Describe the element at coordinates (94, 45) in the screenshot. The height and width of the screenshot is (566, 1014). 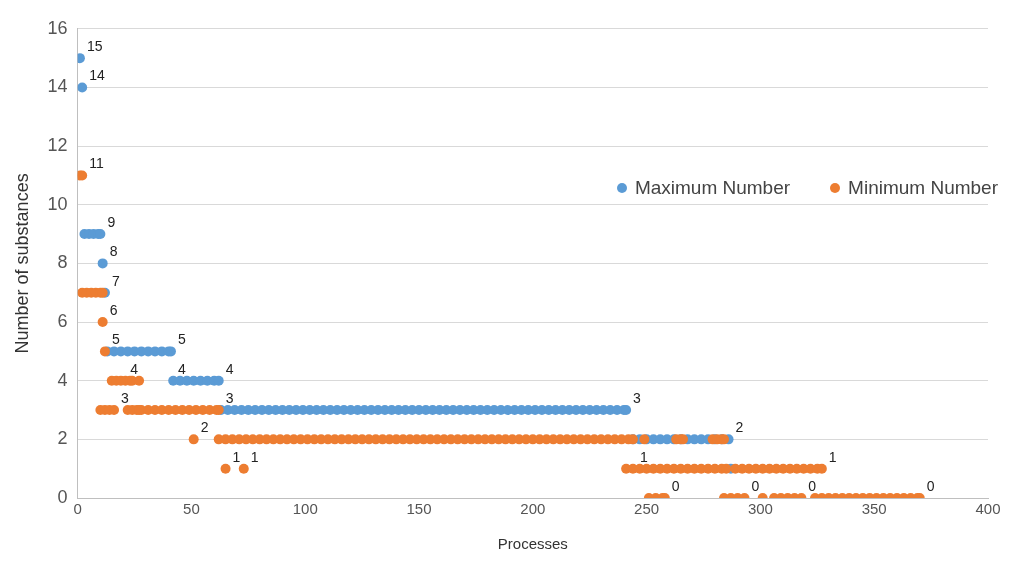
I see `annotation: 15` at that location.